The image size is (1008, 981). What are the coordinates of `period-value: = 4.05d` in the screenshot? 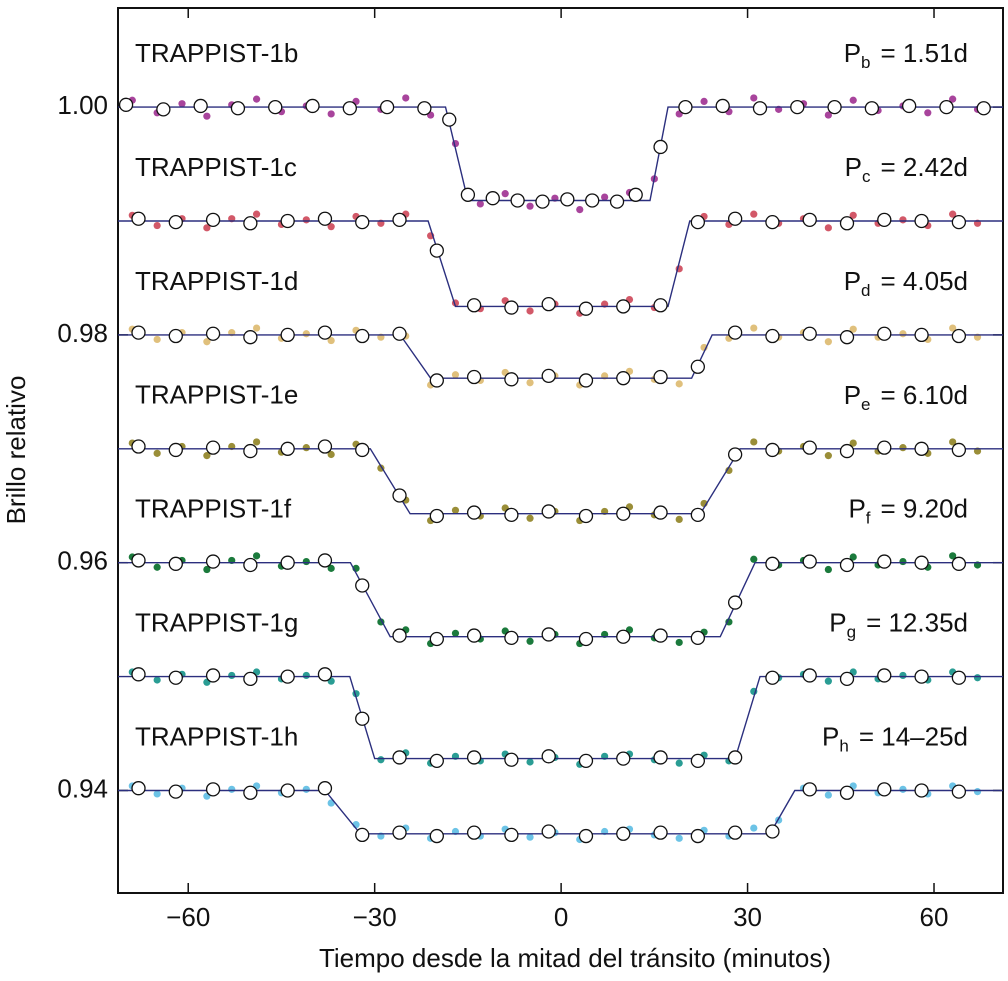 It's located at (924, 281).